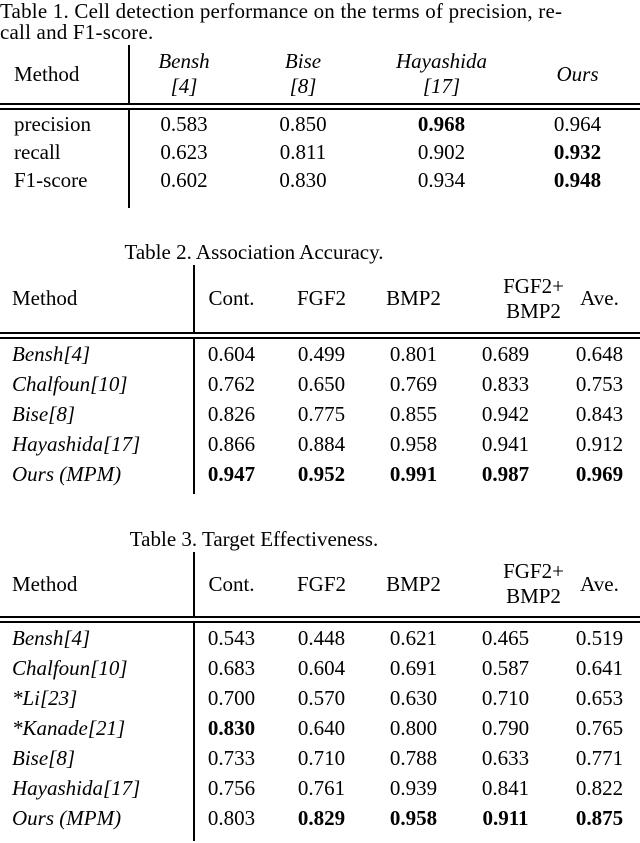  Describe the element at coordinates (97, 788) in the screenshot. I see `table3-row-label: Hayashida[17]` at that location.